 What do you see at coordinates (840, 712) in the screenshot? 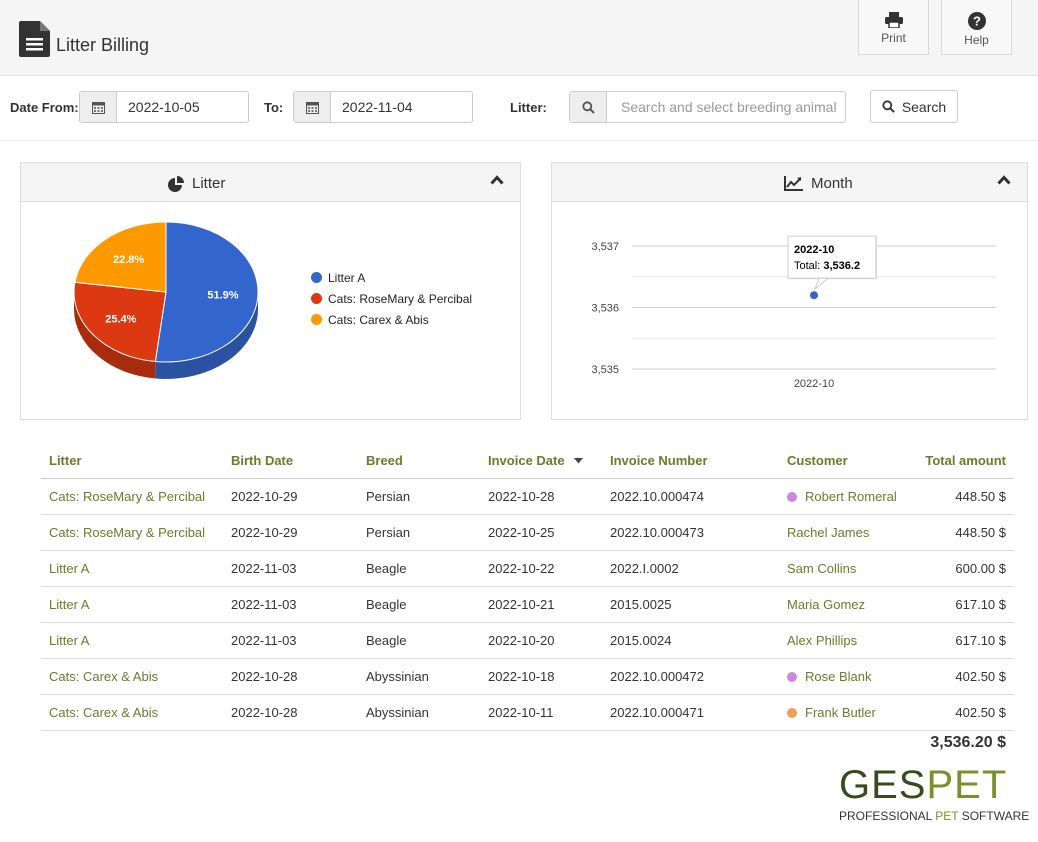
I see `customer-name: Frank Butler` at bounding box center [840, 712].